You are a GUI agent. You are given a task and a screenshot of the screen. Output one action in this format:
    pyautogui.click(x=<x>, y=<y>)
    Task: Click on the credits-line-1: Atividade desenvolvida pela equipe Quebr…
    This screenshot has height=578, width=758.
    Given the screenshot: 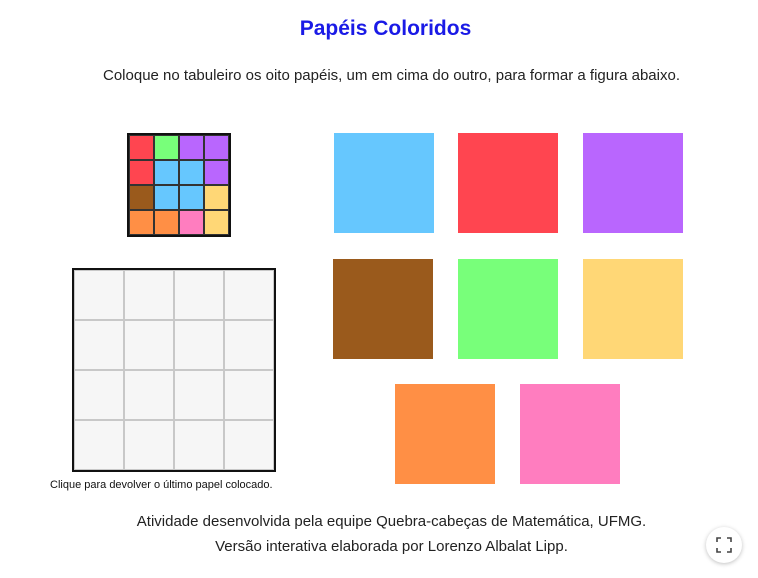 What is the action you would take?
    pyautogui.click(x=391, y=521)
    